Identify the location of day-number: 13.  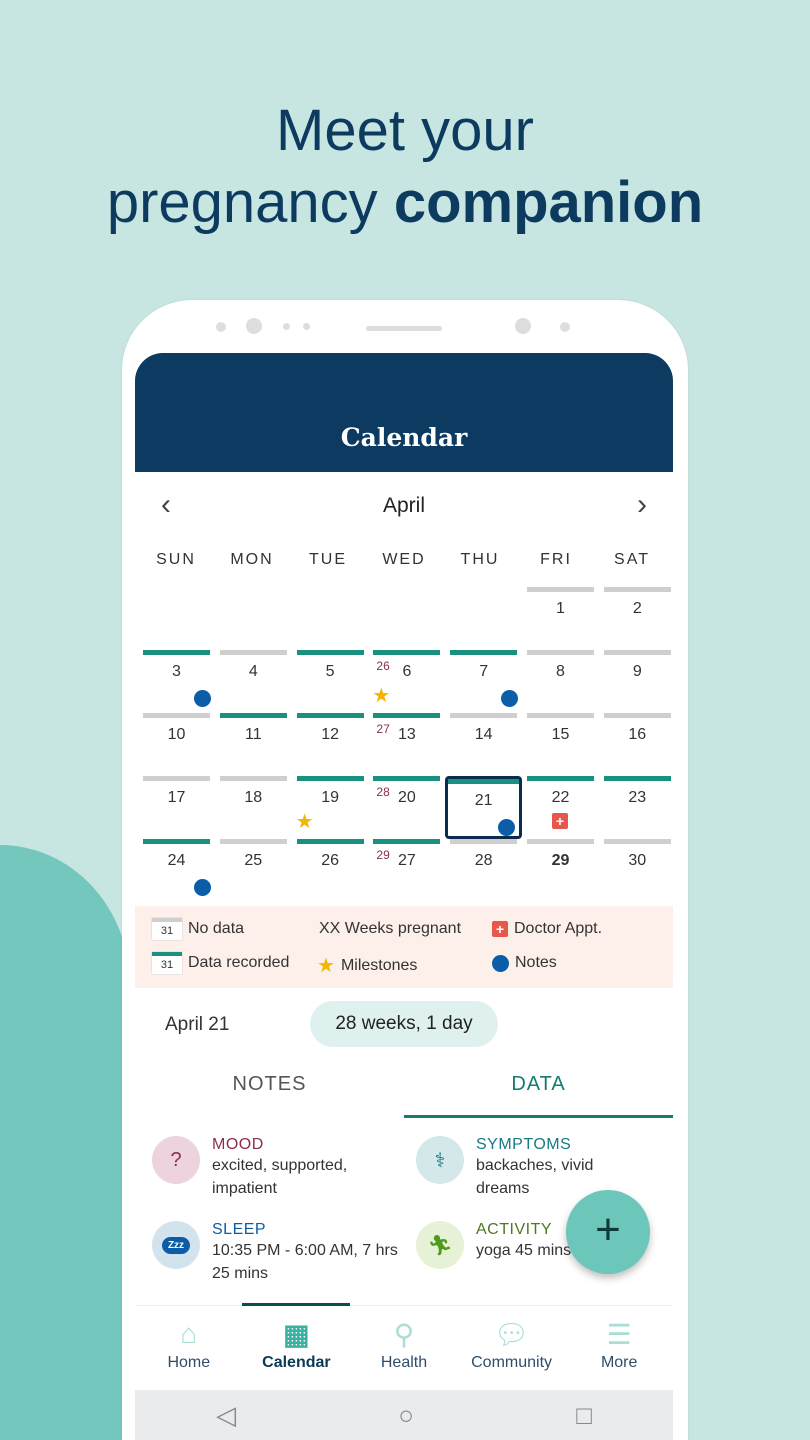
(406, 734).